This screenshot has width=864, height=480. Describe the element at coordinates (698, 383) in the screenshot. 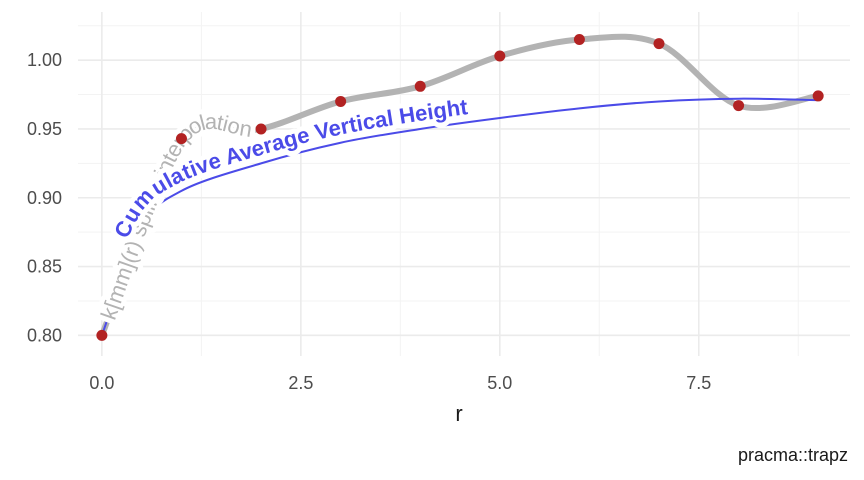

I see `x-tick-label: 7.5` at that location.